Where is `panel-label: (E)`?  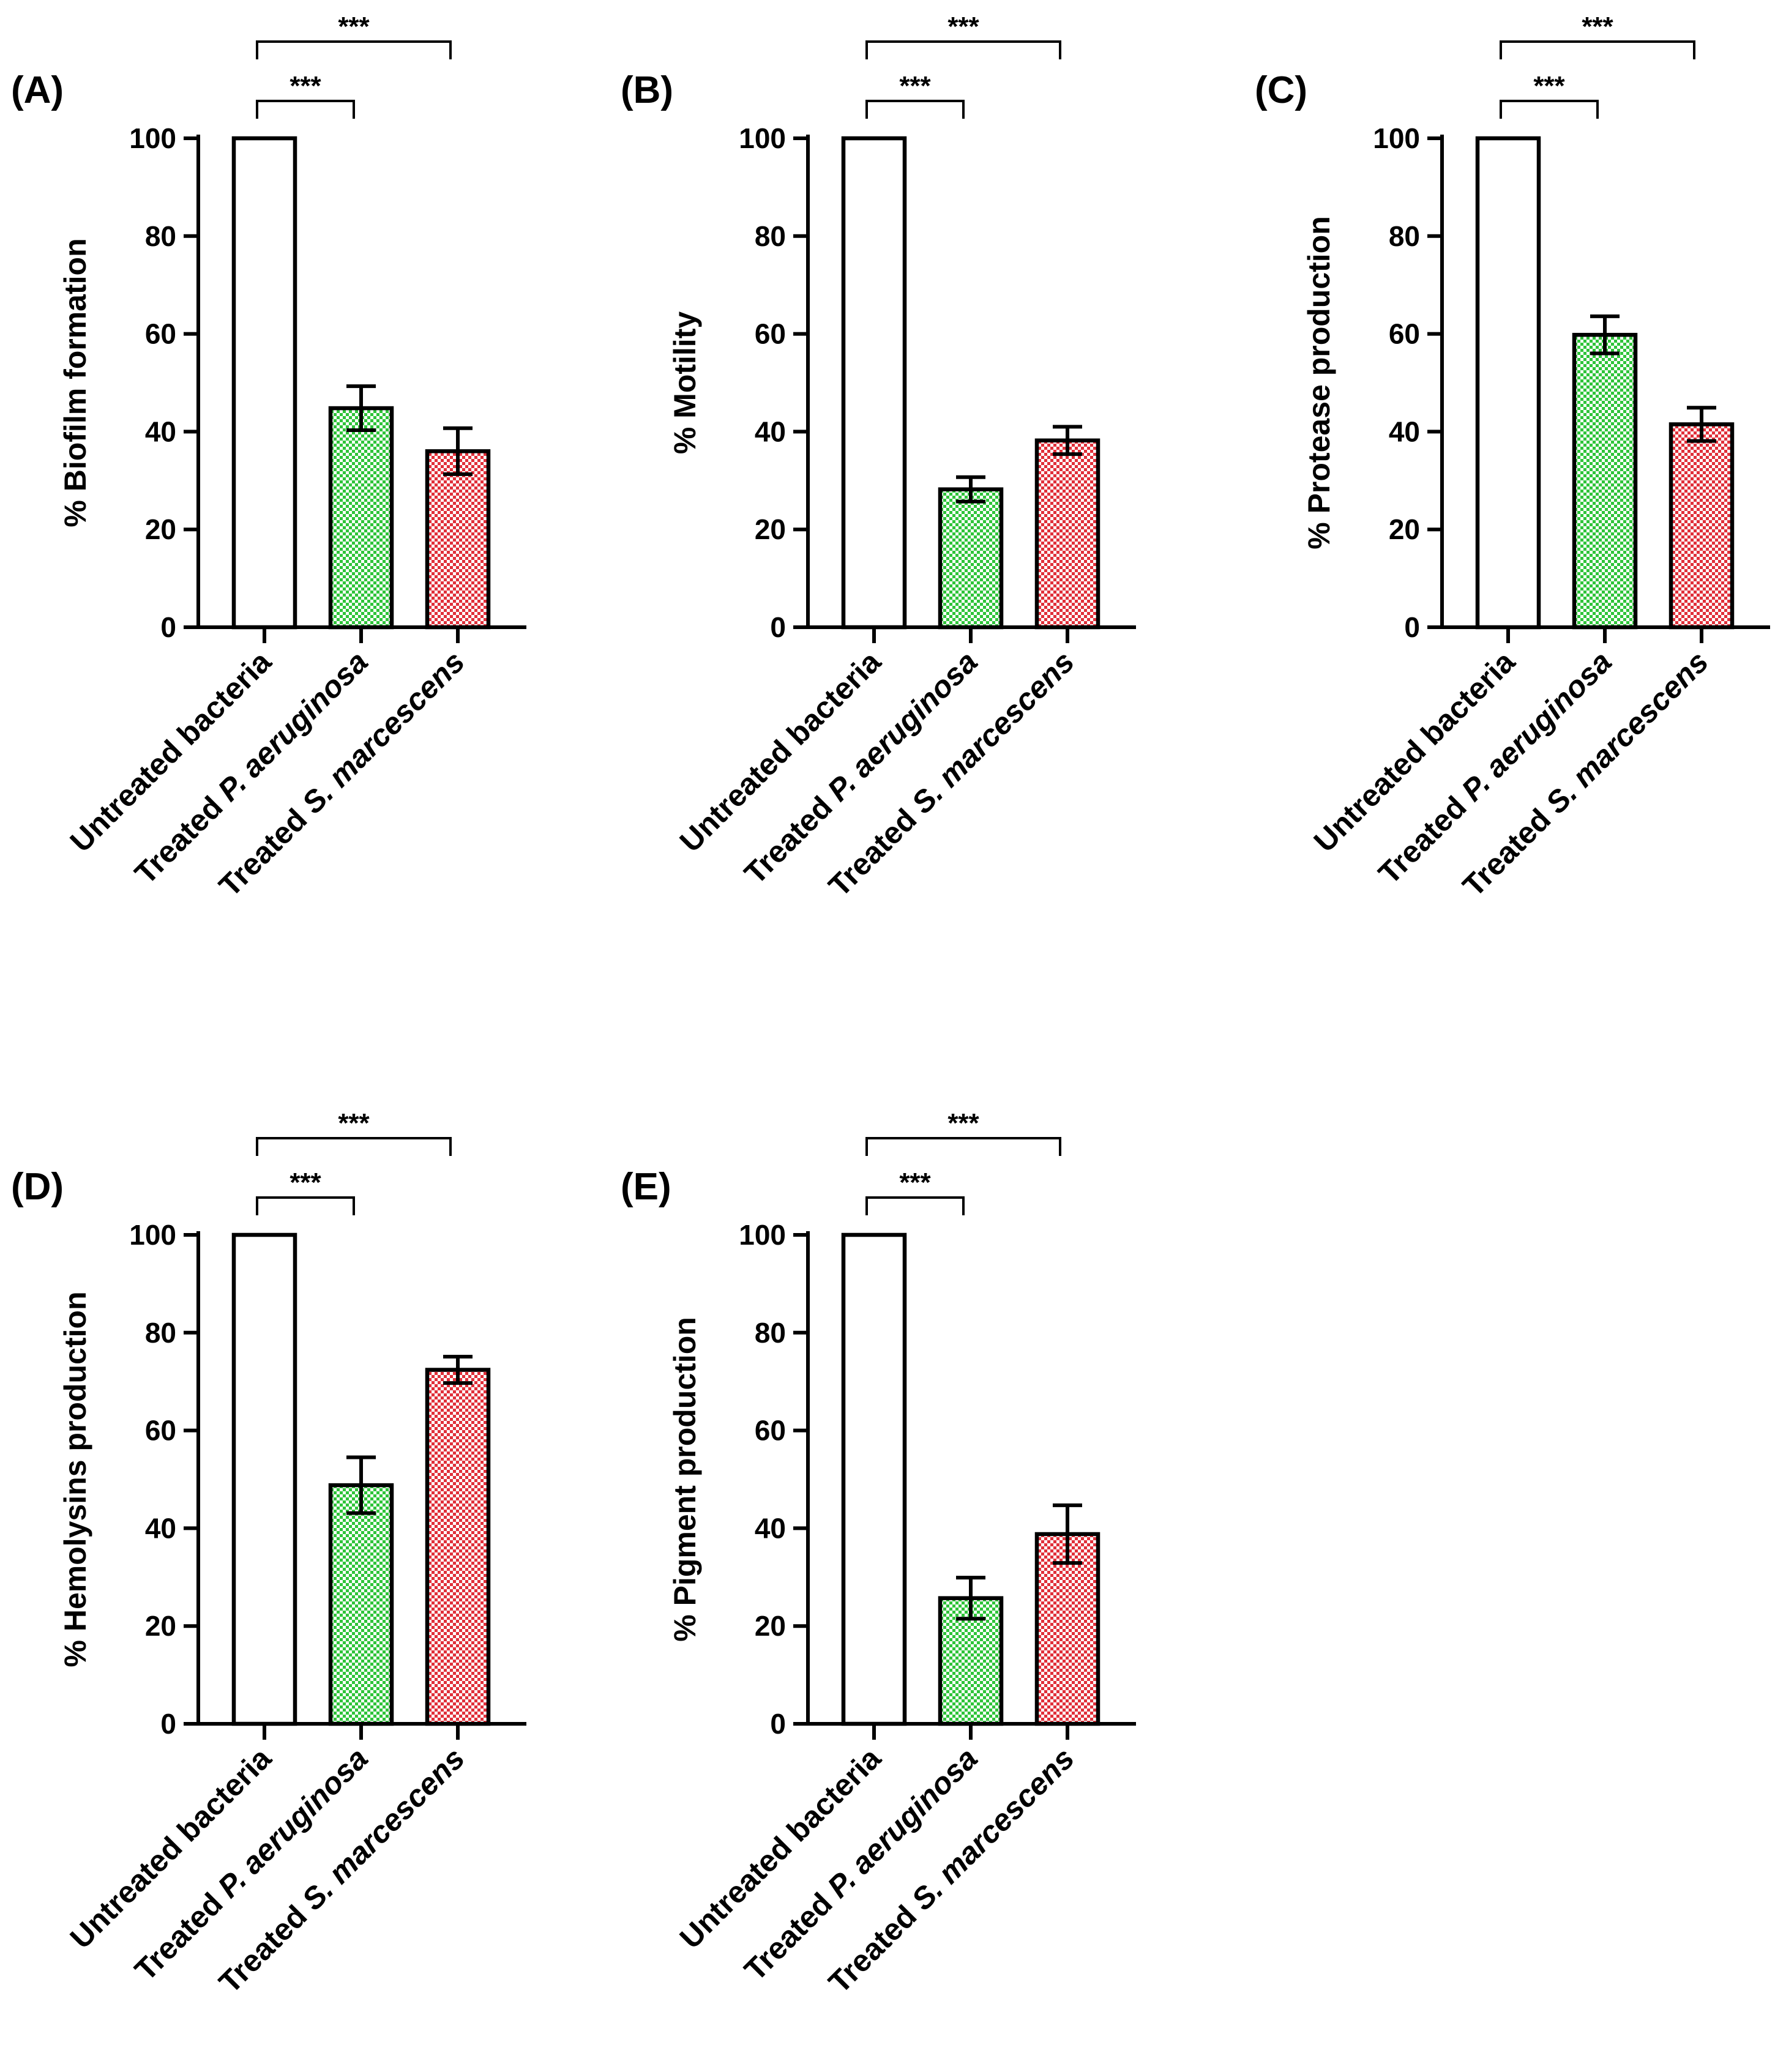
panel-label: (E) is located at coordinates (646, 1187).